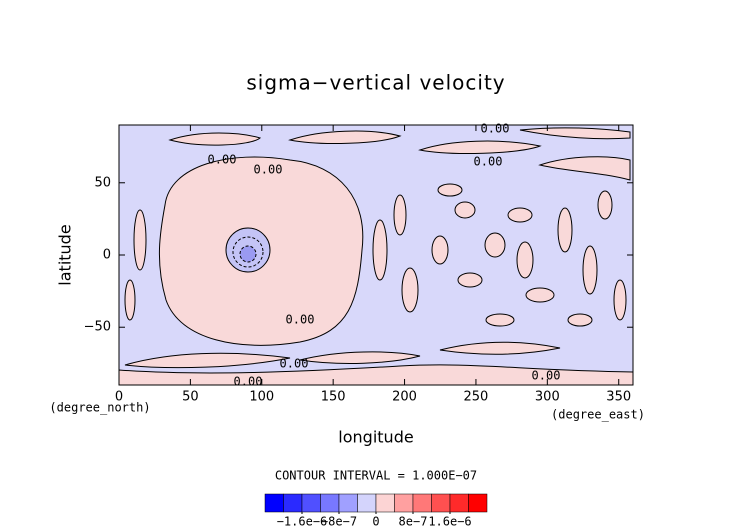 Image resolution: width=752 pixels, height=532 pixels. What do you see at coordinates (547, 397) in the screenshot?
I see `x-tick-label: 300` at bounding box center [547, 397].